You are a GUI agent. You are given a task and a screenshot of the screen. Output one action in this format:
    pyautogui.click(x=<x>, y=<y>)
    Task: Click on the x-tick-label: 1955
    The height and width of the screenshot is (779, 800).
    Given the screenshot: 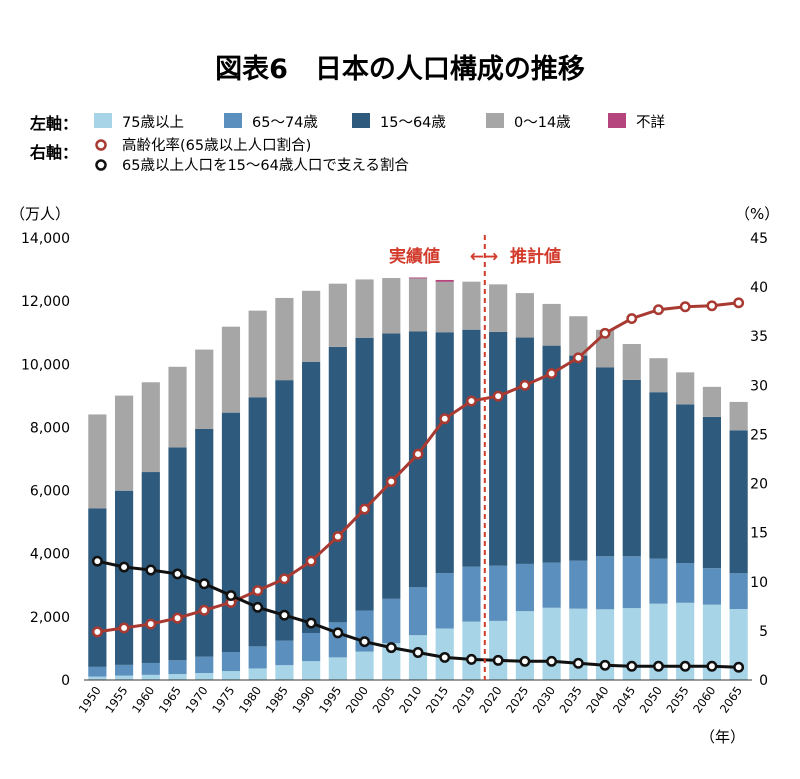 What is the action you would take?
    pyautogui.click(x=116, y=700)
    